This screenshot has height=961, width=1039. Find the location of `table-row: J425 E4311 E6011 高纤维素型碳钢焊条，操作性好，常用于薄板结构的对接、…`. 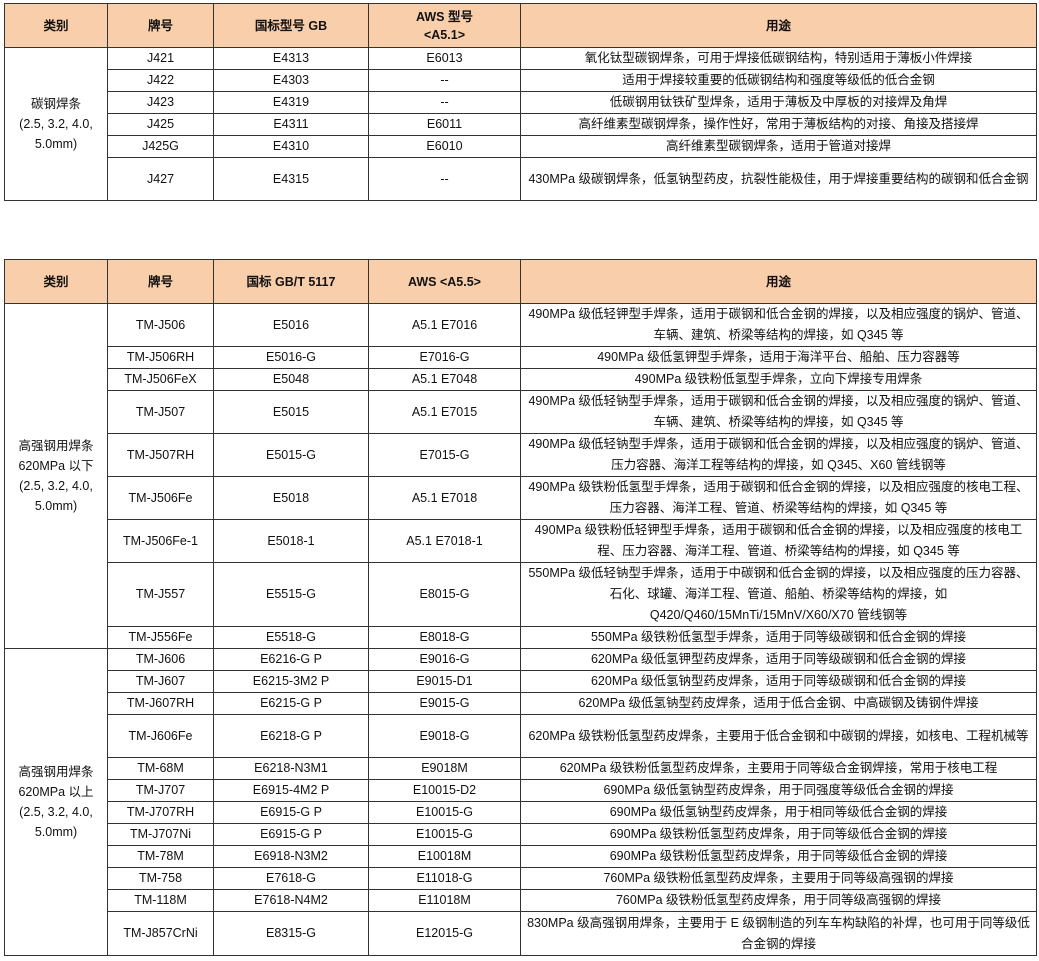

table-row: J425 E4311 E6011 高纤维素型碳钢焊条，操作性好，常用于薄板结构的对接、… is located at coordinates (521, 124).